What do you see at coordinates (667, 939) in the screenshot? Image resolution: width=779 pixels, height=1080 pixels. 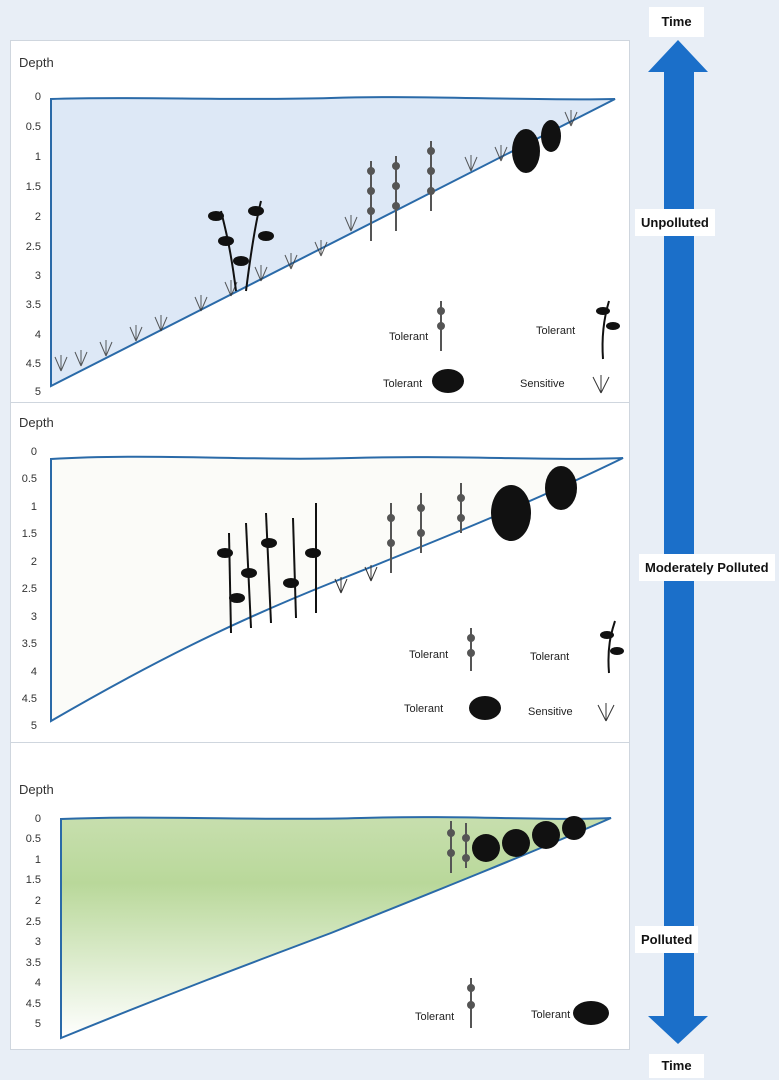 I see `stage-label-polluted: Polluted` at bounding box center [667, 939].